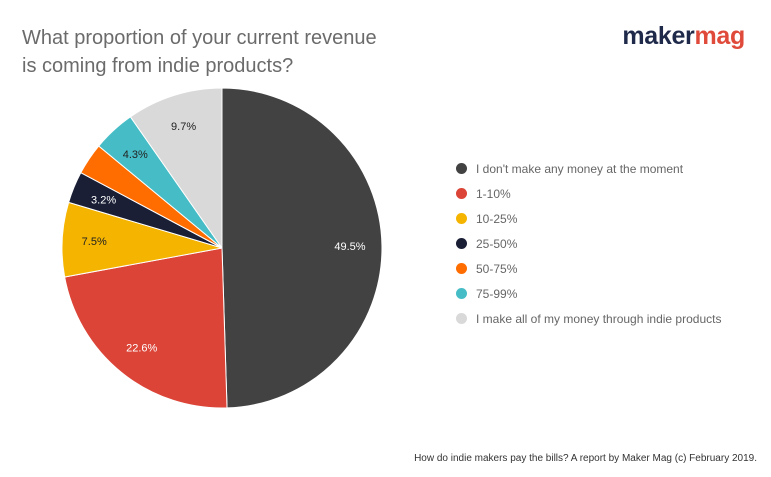 The image size is (771, 477). I want to click on pie-slice-label-2: 7.5%, so click(94, 242).